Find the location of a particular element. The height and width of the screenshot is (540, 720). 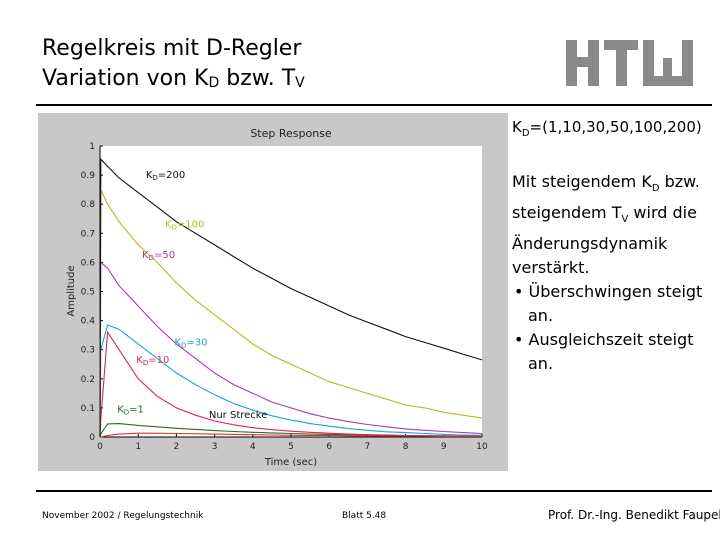

y-tick-label: 0 is located at coordinates (92, 438).